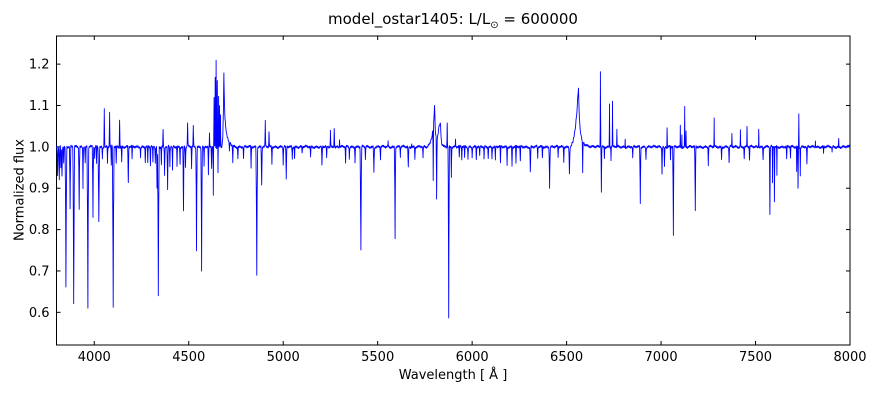 The image size is (880, 400). I want to click on x-tick-label: 4500, so click(188, 357).